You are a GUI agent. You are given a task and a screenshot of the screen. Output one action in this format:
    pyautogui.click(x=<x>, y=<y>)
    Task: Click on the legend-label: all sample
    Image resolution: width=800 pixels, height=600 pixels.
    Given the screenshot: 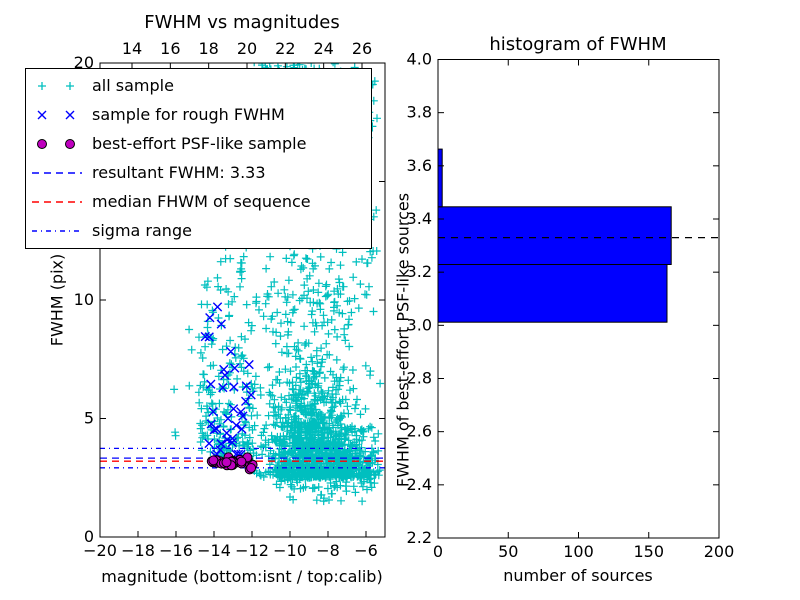 What is the action you would take?
    pyautogui.click(x=133, y=85)
    